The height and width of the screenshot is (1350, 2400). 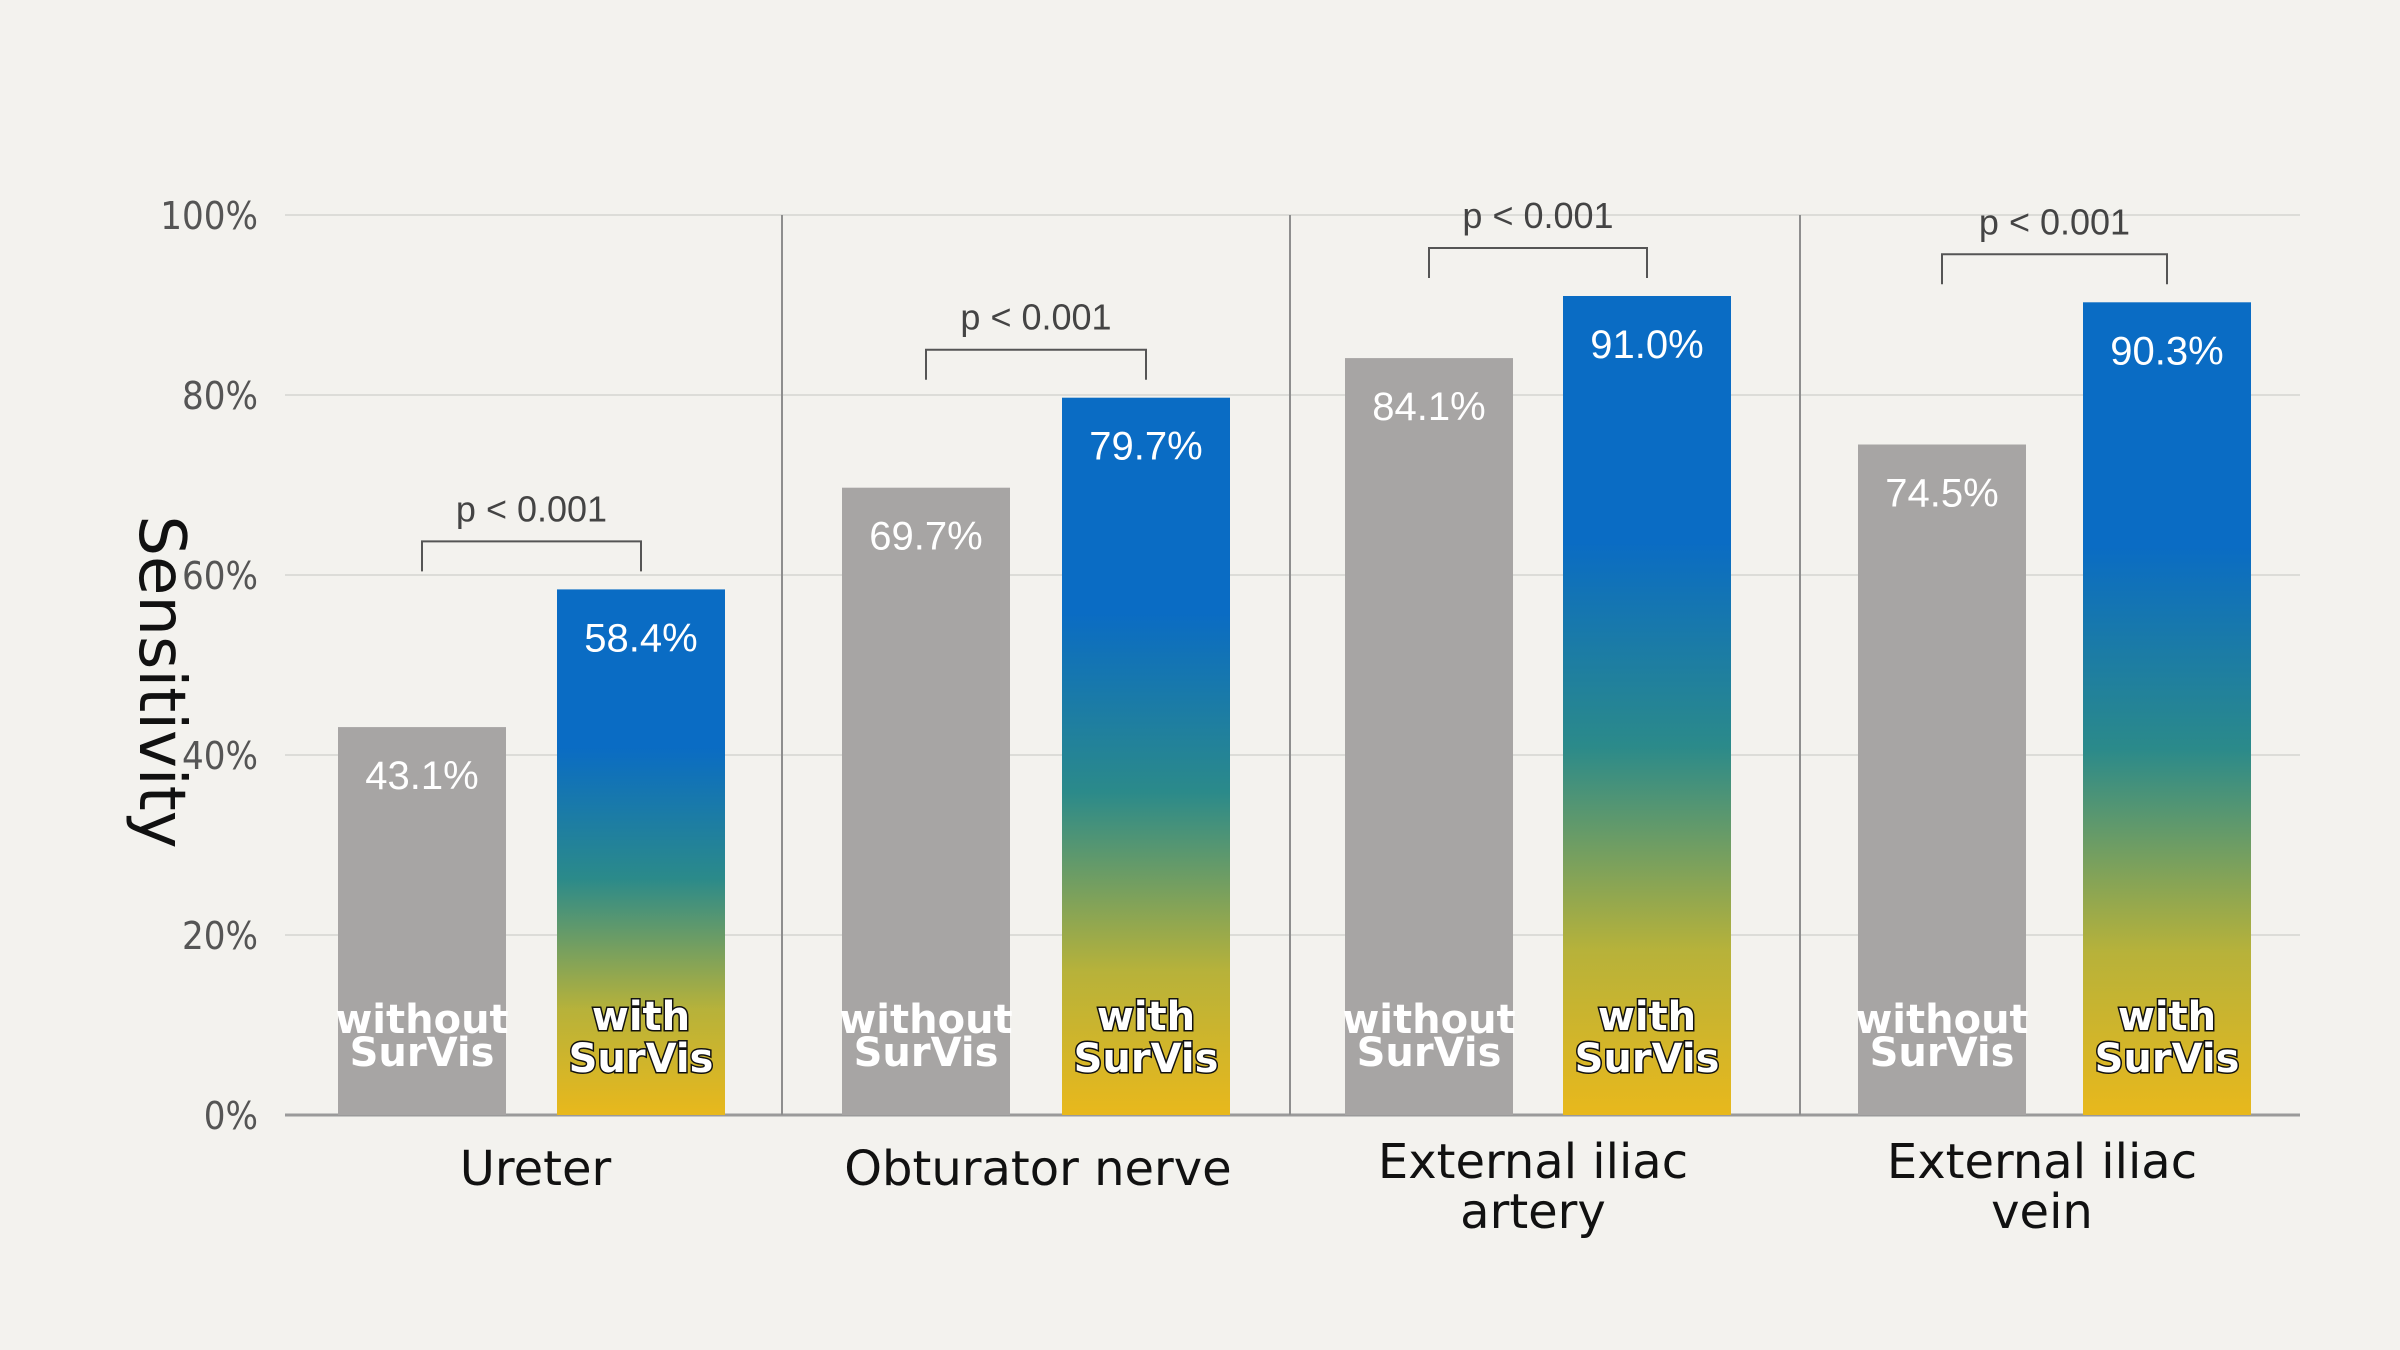 I want to click on data-label: 74.5%, so click(x=1941, y=494).